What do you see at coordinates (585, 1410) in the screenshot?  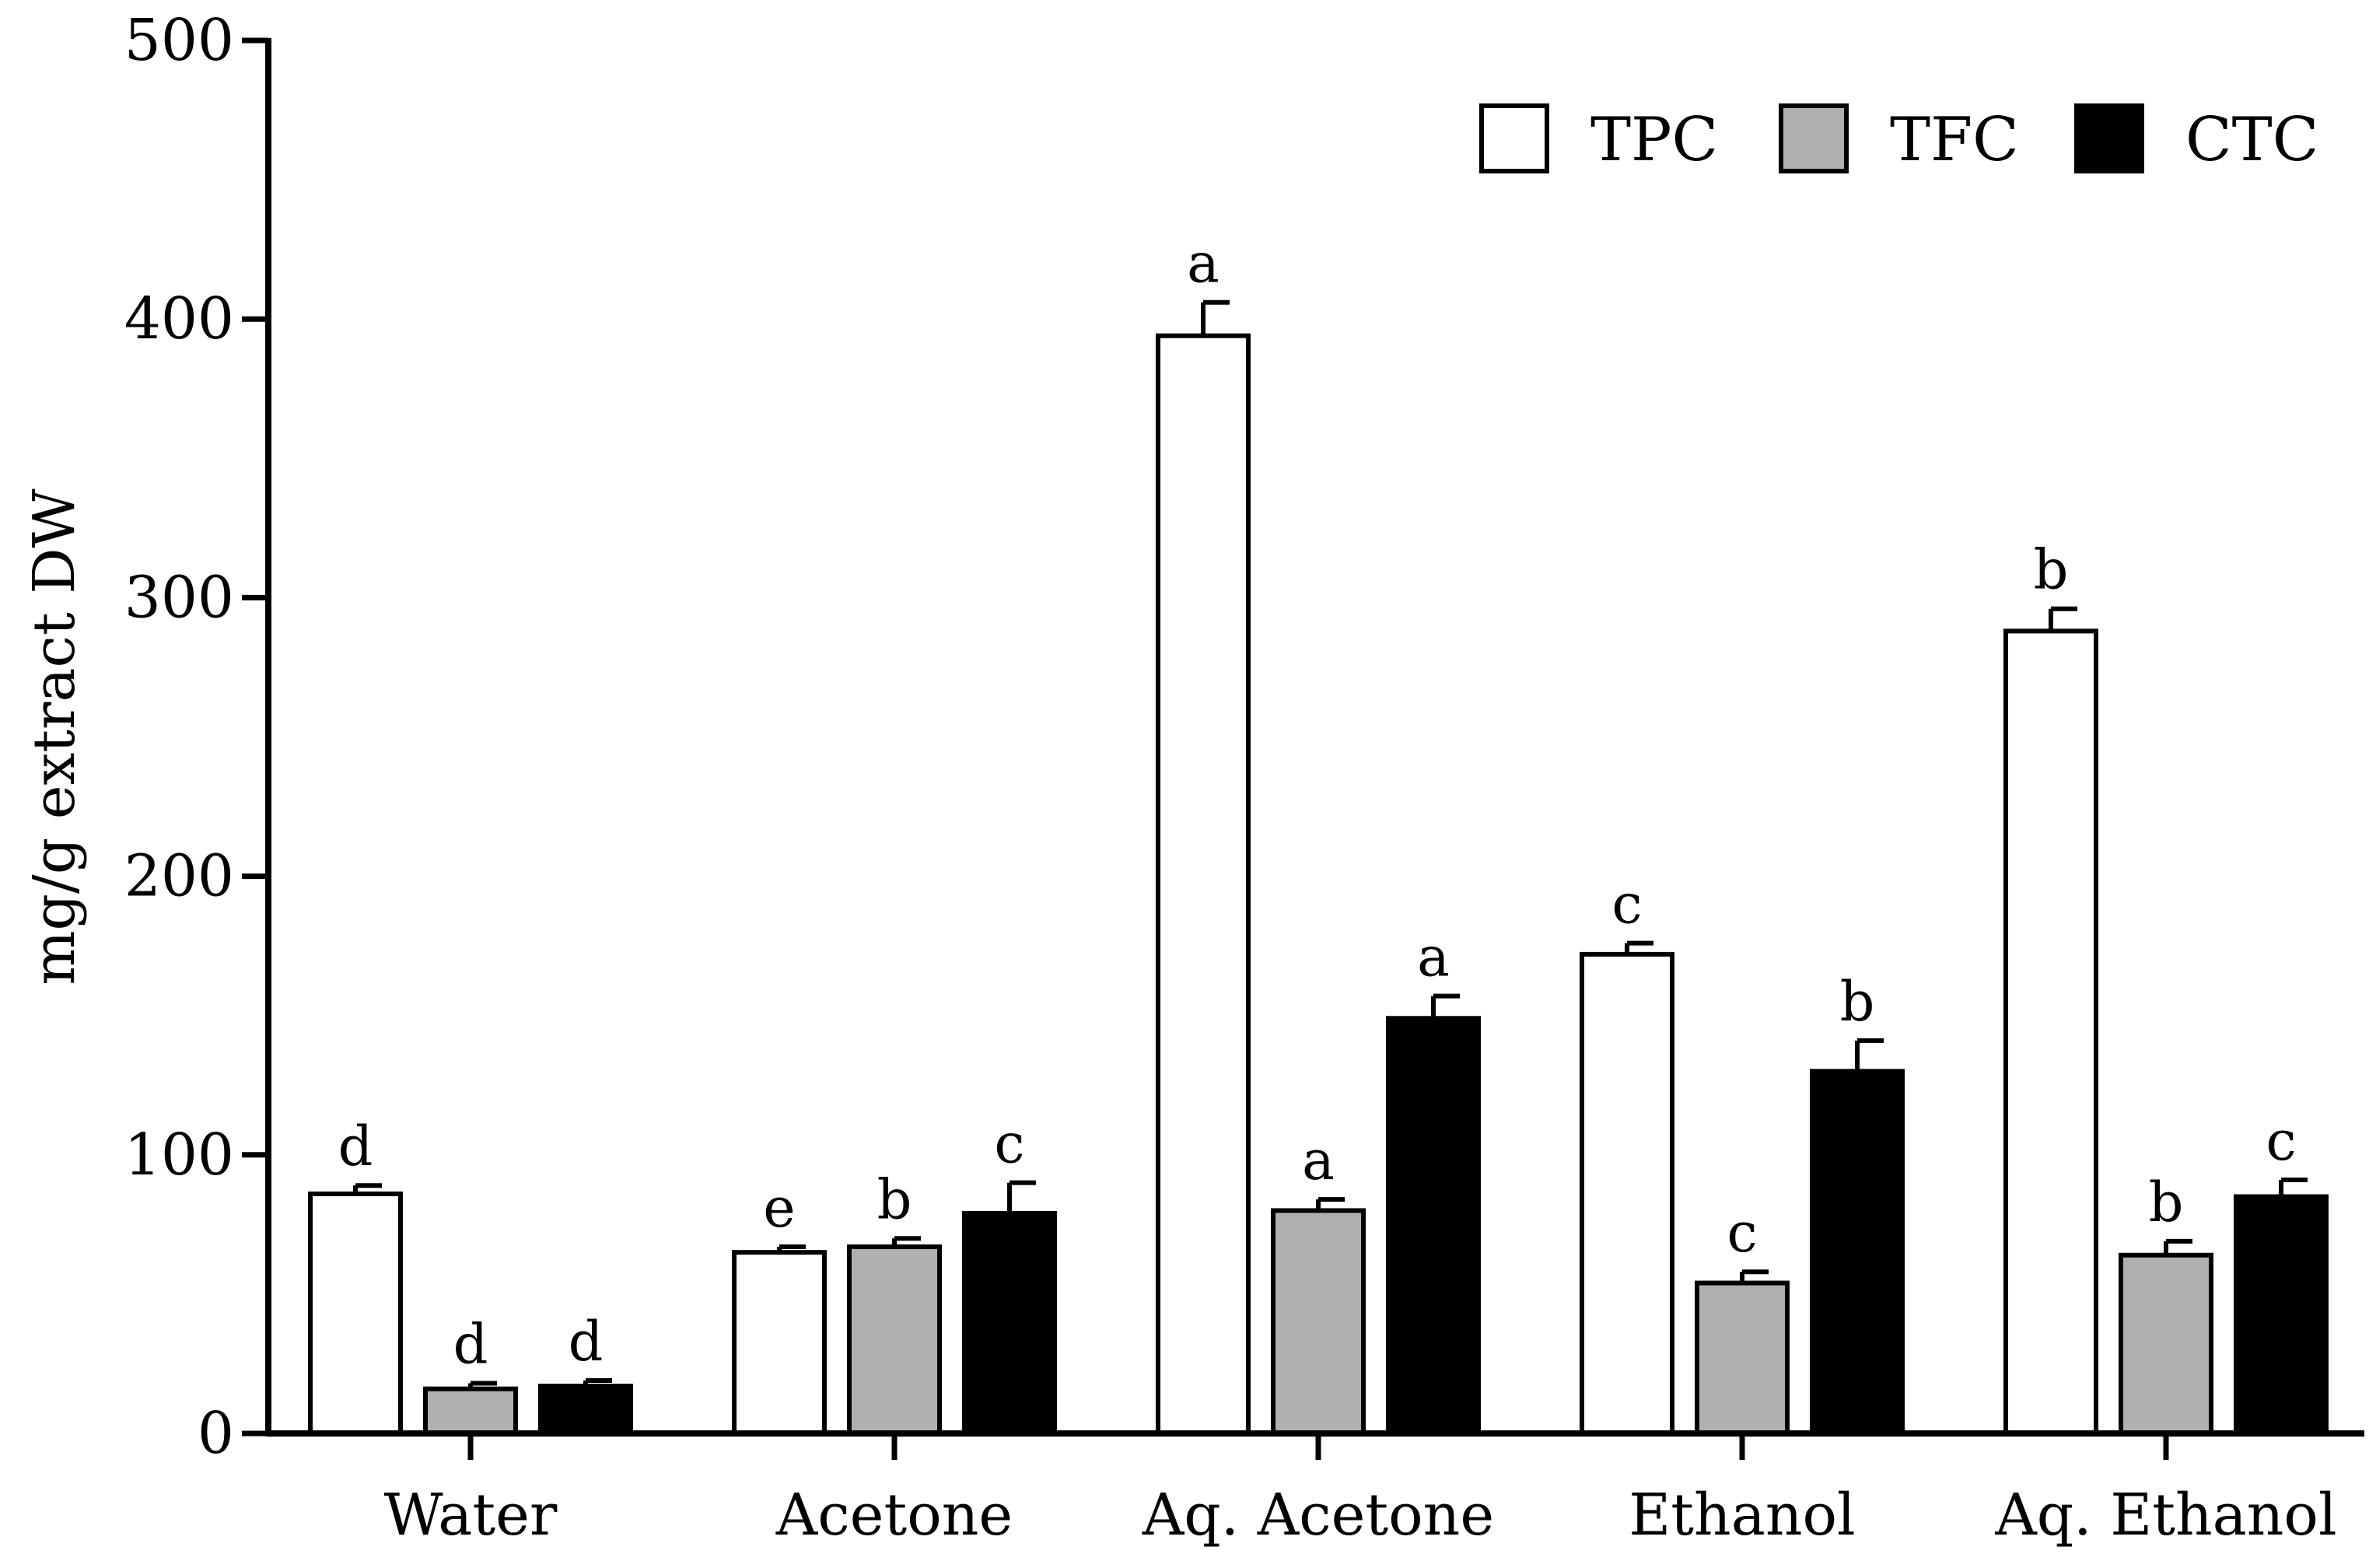 I see `bar-ctc-water` at bounding box center [585, 1410].